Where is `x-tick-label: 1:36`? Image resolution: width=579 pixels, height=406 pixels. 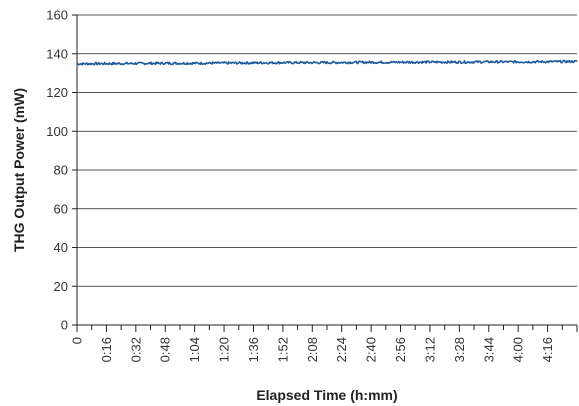
x-tick-label: 1:36 is located at coordinates (253, 349).